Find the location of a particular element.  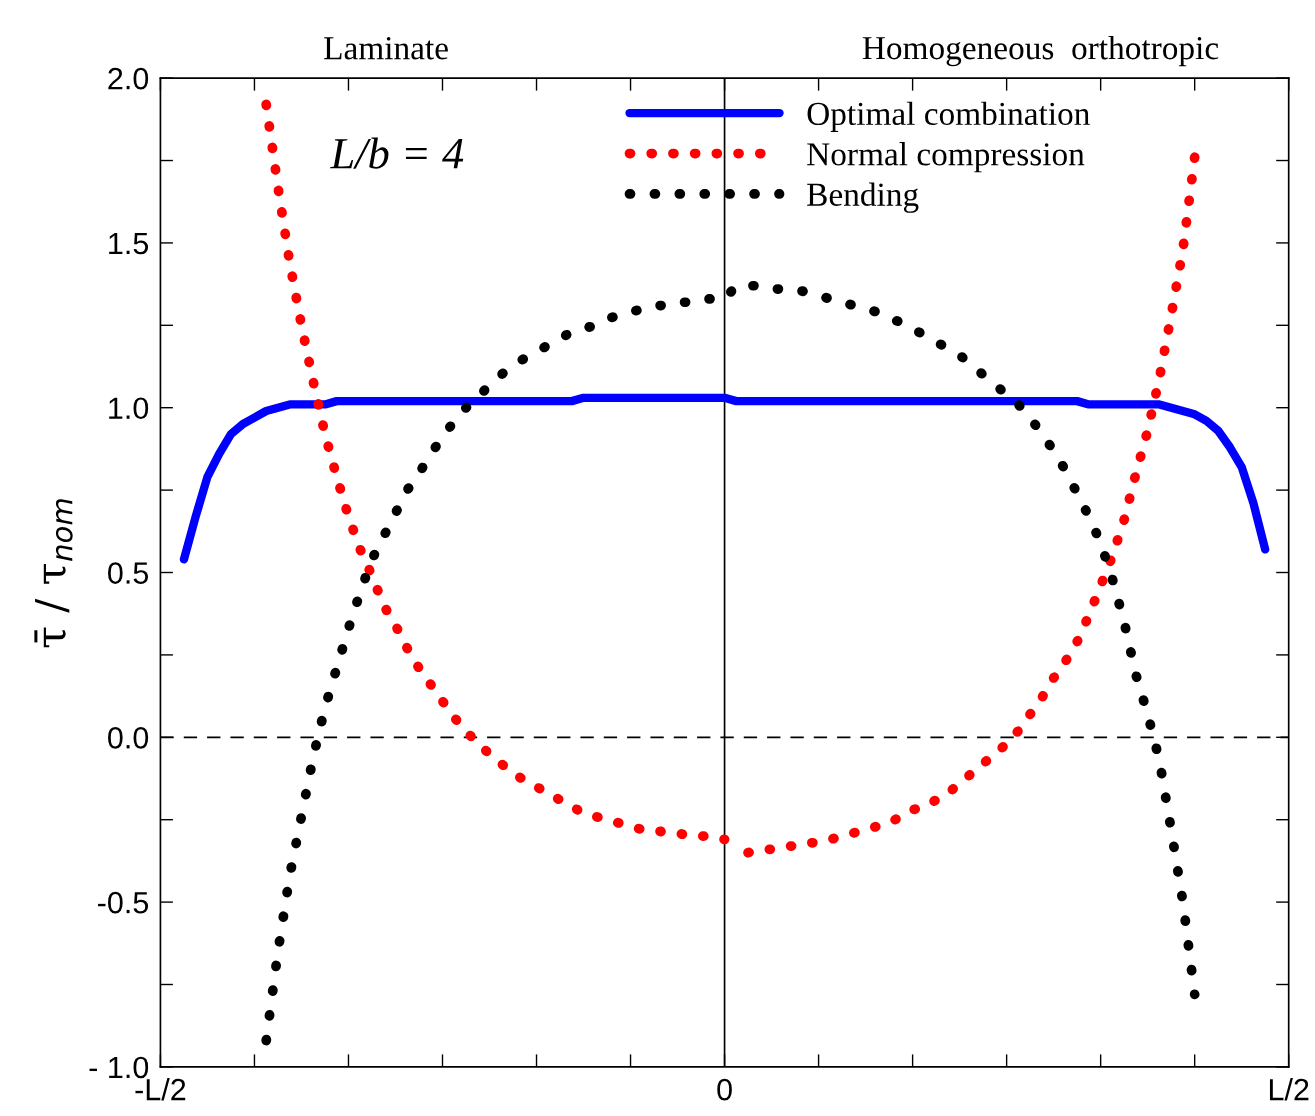

x-tick-label: -L/2 is located at coordinates (160, 1089).